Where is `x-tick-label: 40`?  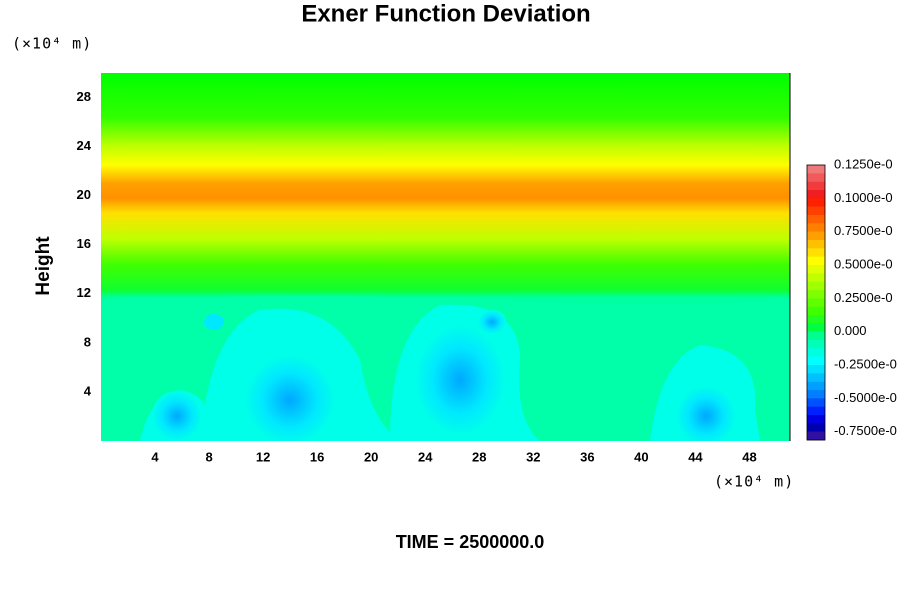
x-tick-label: 40 is located at coordinates (641, 456).